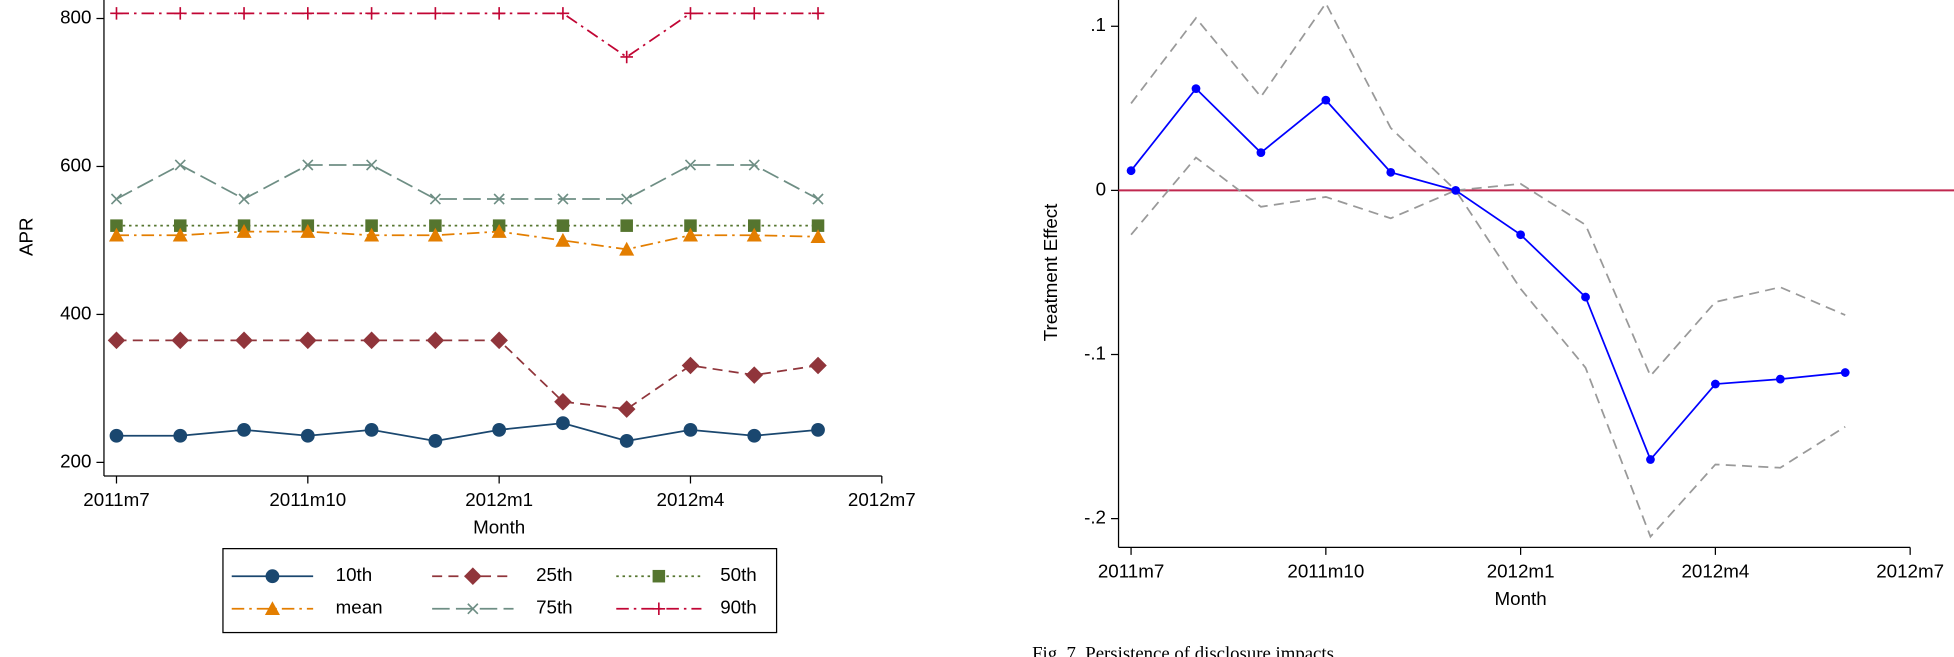  I want to click on y-axis-label: Treatment Effect, so click(1050, 272).